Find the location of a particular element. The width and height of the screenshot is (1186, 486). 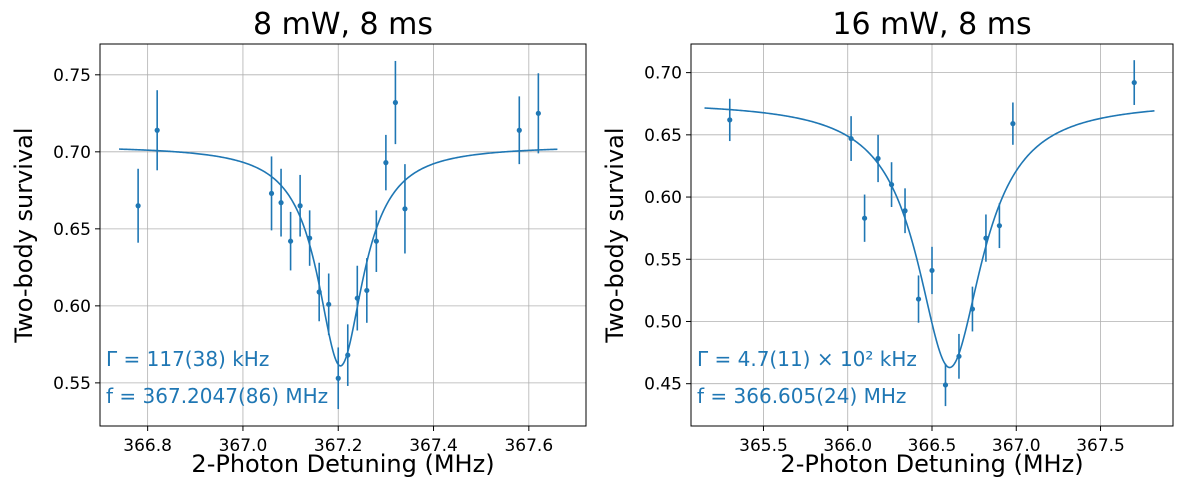

y-axis-label: Two-body survival is located at coordinates (24, 235).